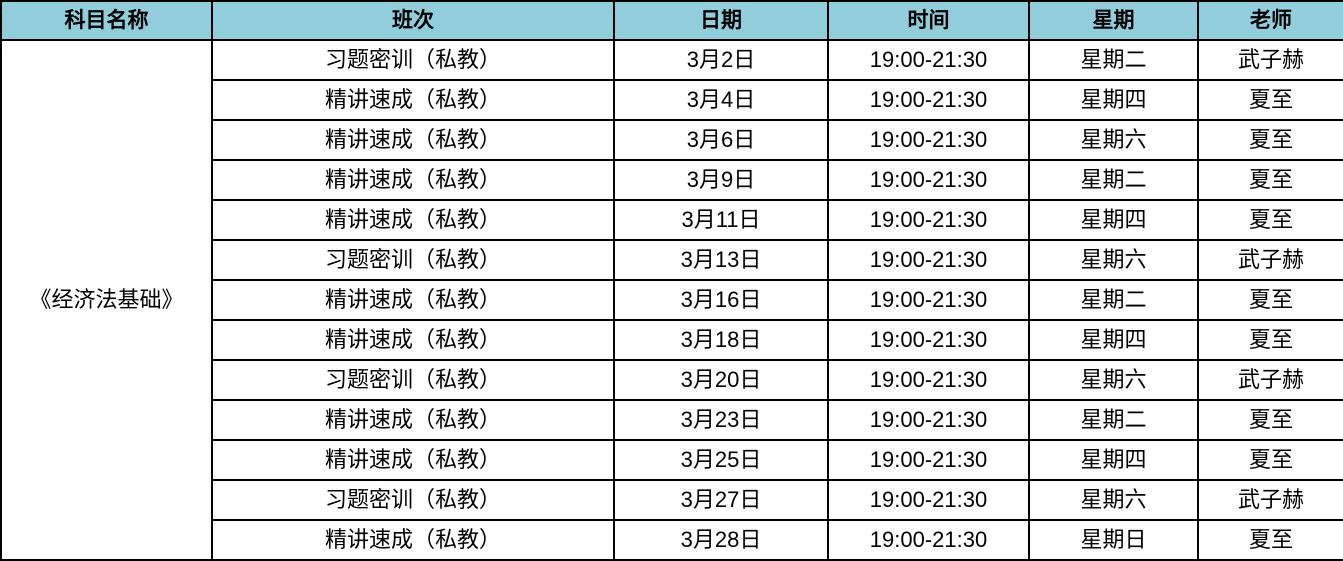 The image size is (1343, 561). What do you see at coordinates (721, 60) in the screenshot?
I see `date-cell: 3月2日` at bounding box center [721, 60].